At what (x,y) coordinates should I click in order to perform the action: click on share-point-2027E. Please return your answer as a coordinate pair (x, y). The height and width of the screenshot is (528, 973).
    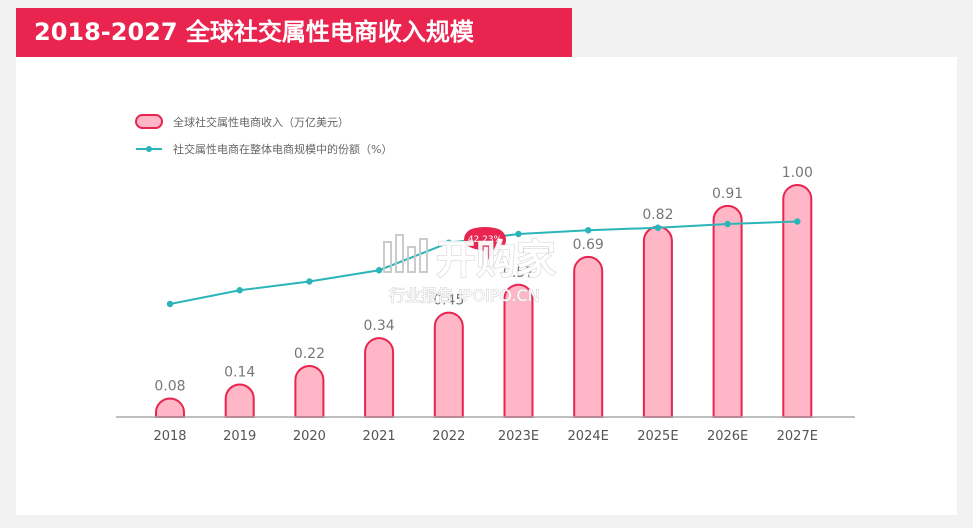
    Looking at the image, I should click on (797, 221).